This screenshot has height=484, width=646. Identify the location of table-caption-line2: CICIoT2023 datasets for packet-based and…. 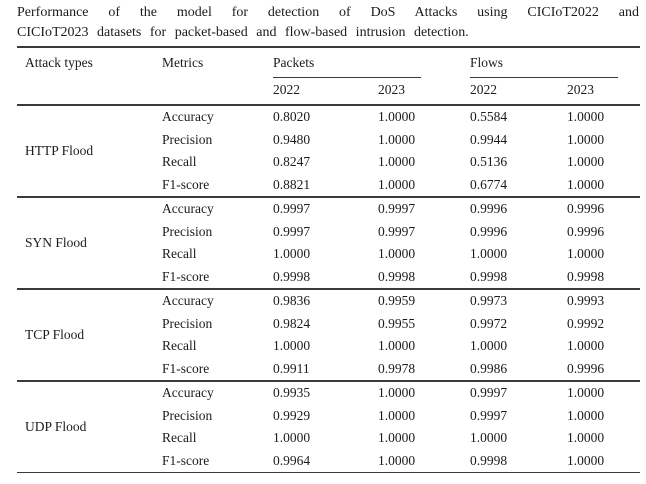
(243, 32).